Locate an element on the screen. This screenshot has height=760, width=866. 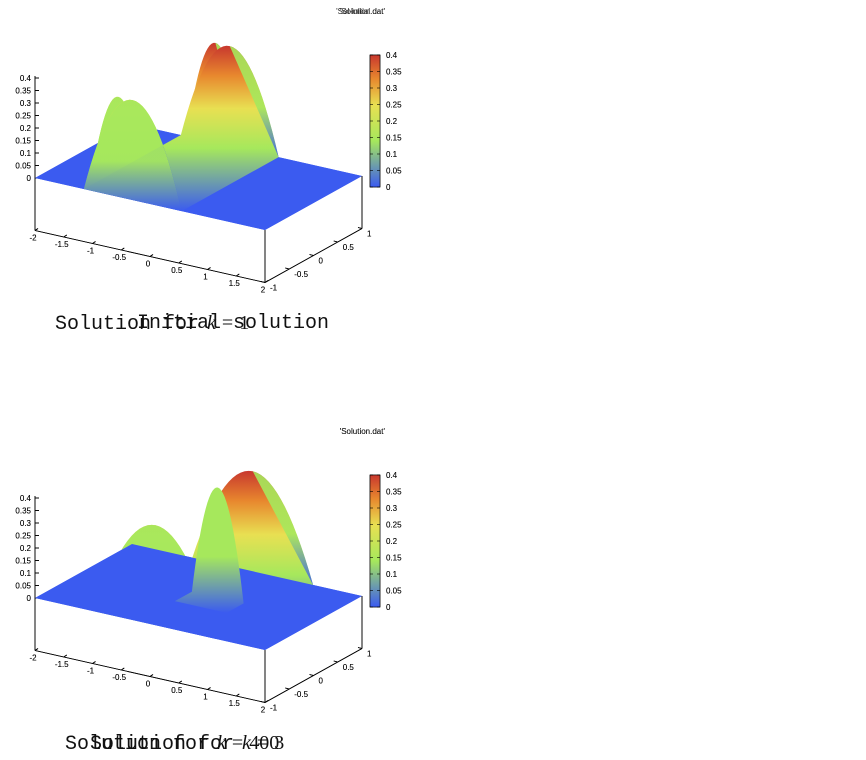
surface-ridge is located at coordinates (181, 128).